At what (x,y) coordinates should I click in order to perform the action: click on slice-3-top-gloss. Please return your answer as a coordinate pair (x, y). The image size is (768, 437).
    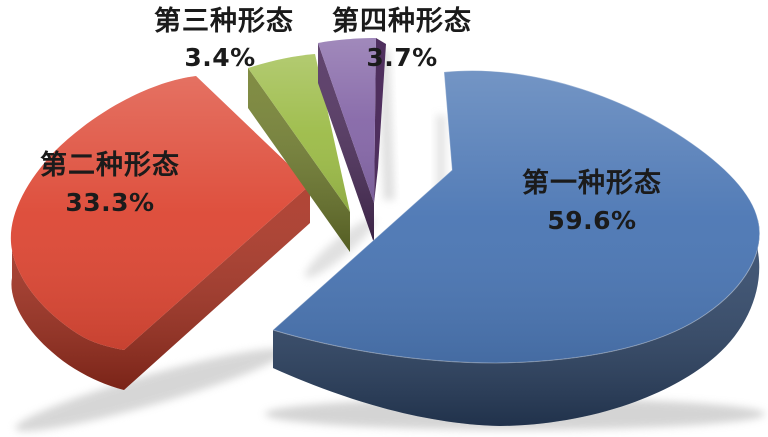
    Looking at the image, I should click on (299, 133).